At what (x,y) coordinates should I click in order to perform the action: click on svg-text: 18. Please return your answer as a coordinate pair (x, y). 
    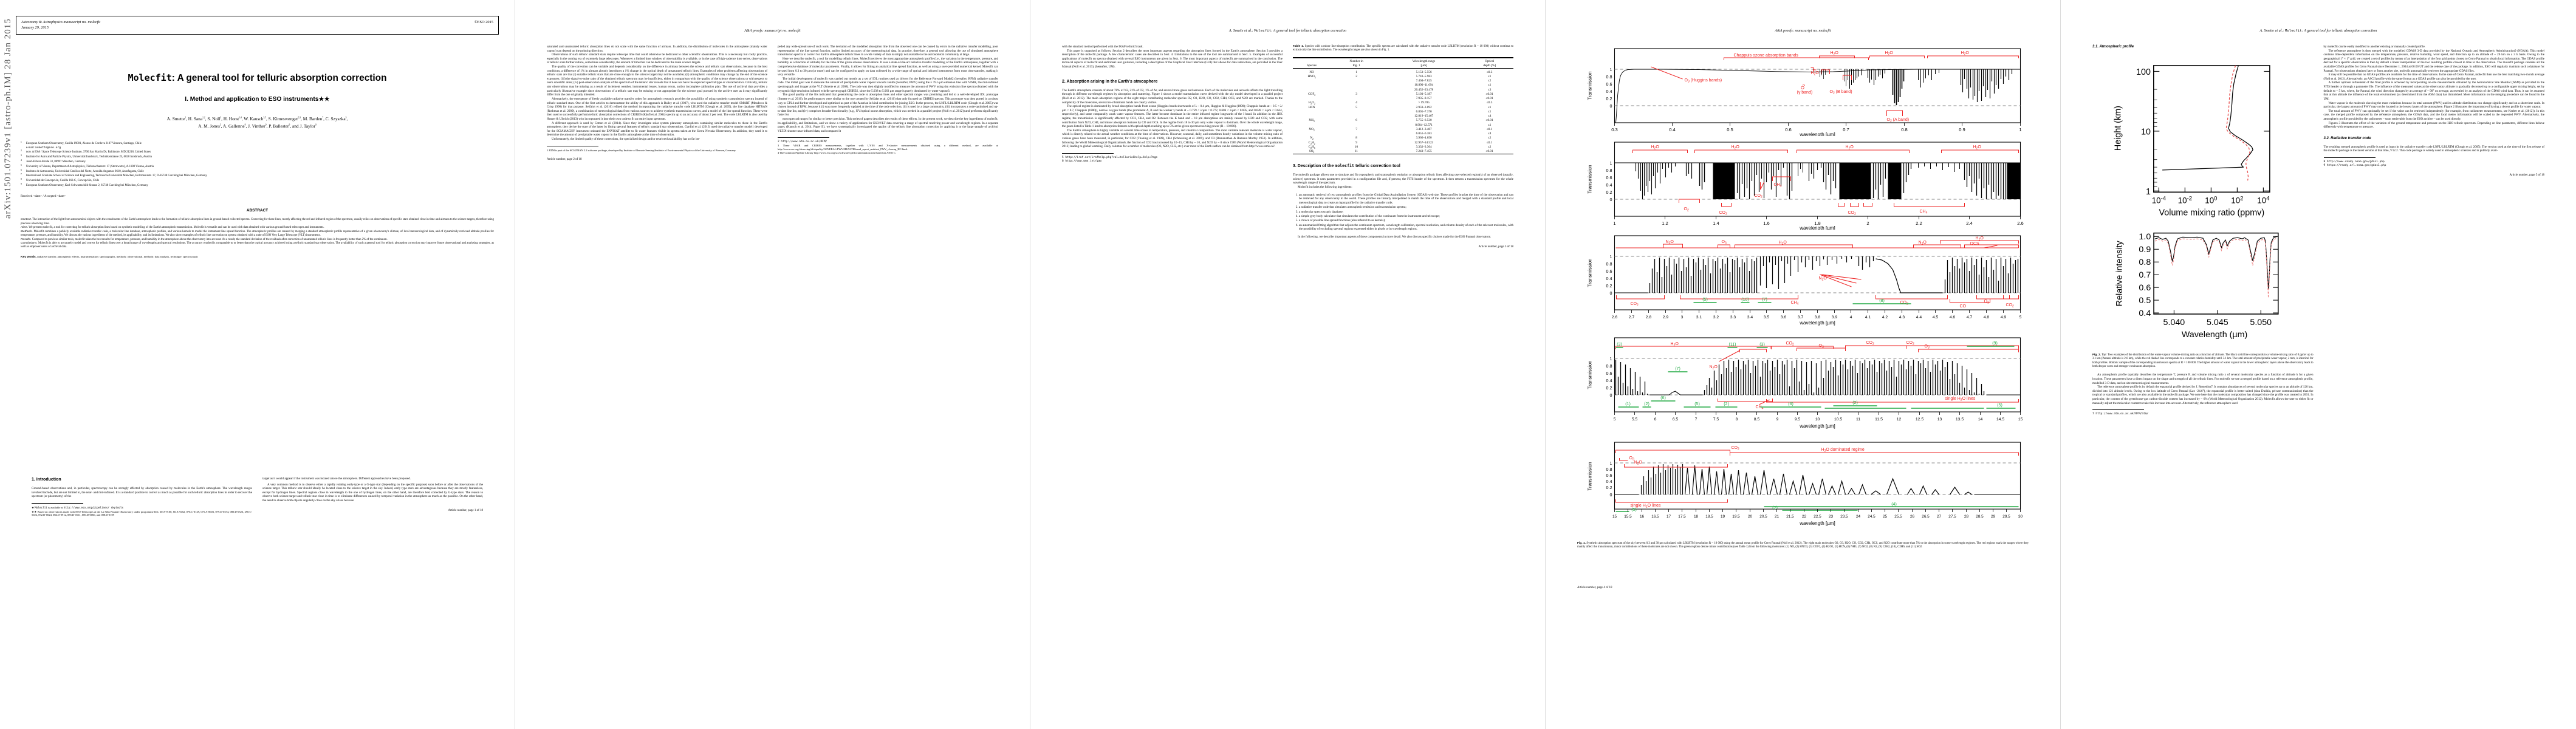
    Looking at the image, I should click on (1697, 517).